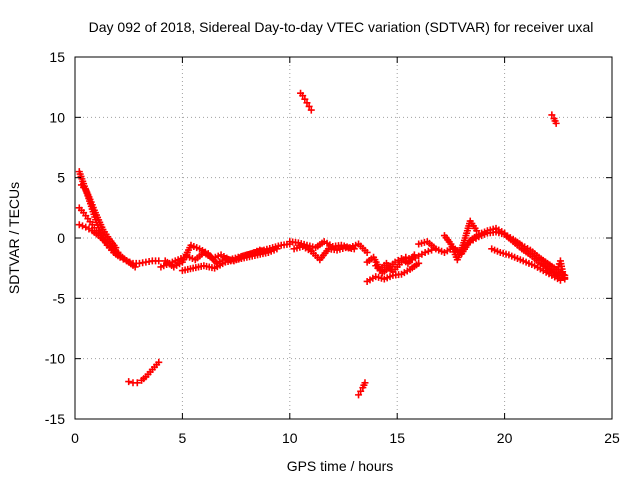 The image size is (640, 480). What do you see at coordinates (612, 438) in the screenshot?
I see `x-tick-label: 25` at bounding box center [612, 438].